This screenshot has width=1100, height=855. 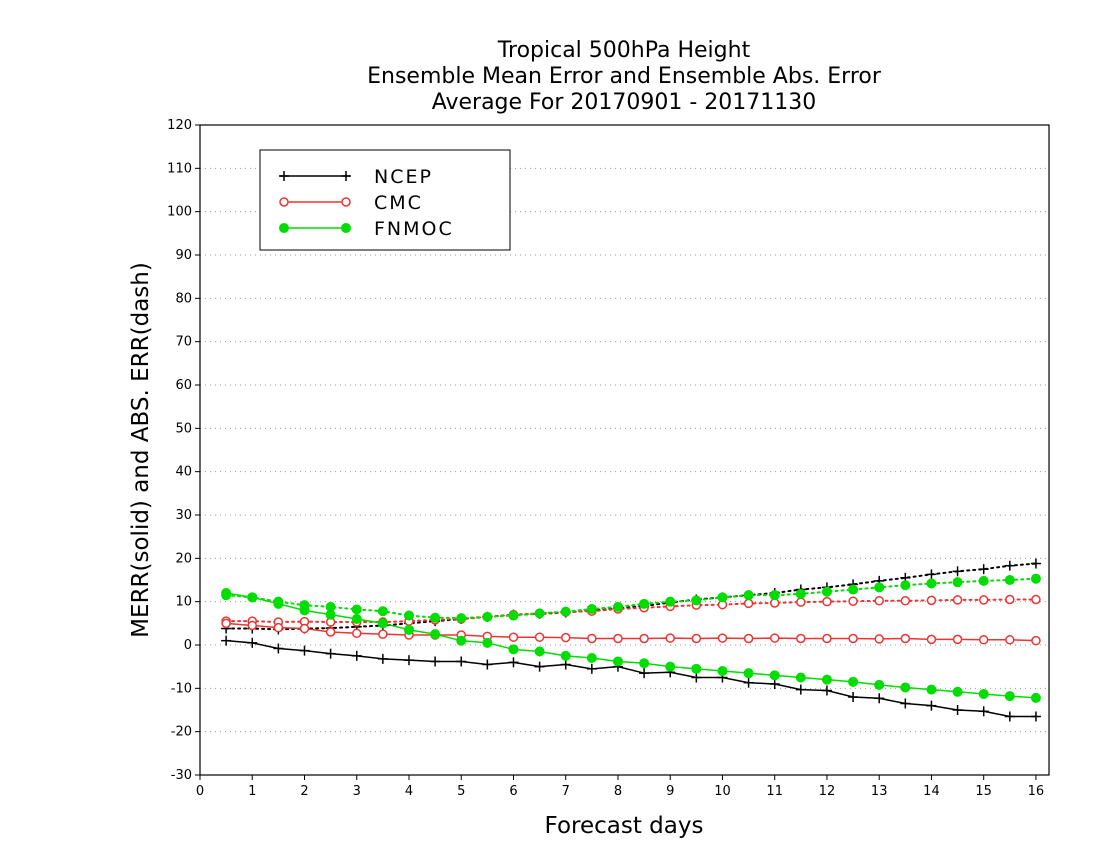 I want to click on y-axis-label: MERR(solid) and ABS. ERR(dash), so click(x=141, y=450).